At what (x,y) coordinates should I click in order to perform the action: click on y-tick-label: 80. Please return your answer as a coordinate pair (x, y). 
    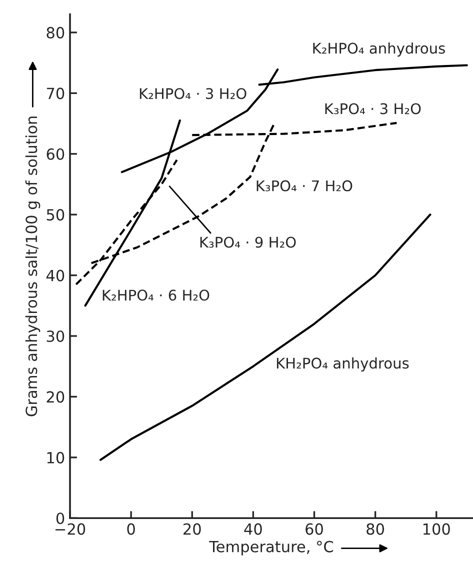
    Looking at the image, I should click on (55, 32).